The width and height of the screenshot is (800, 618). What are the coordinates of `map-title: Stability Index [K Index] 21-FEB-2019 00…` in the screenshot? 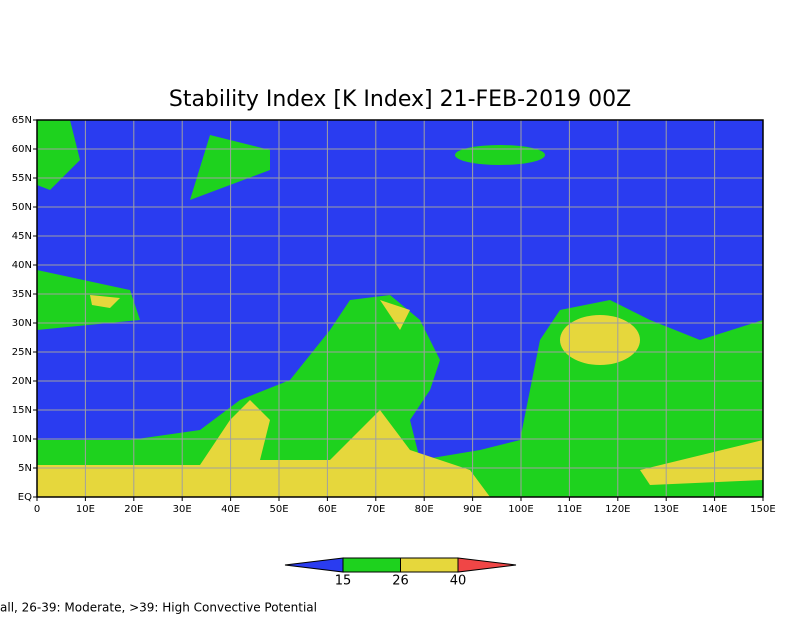 It's located at (400, 99).